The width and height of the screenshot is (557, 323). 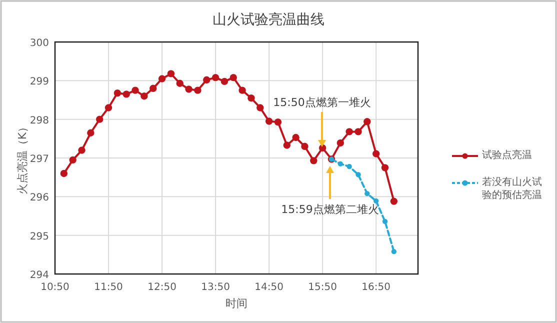 I want to click on y-tick-label: 300, so click(x=39, y=43).